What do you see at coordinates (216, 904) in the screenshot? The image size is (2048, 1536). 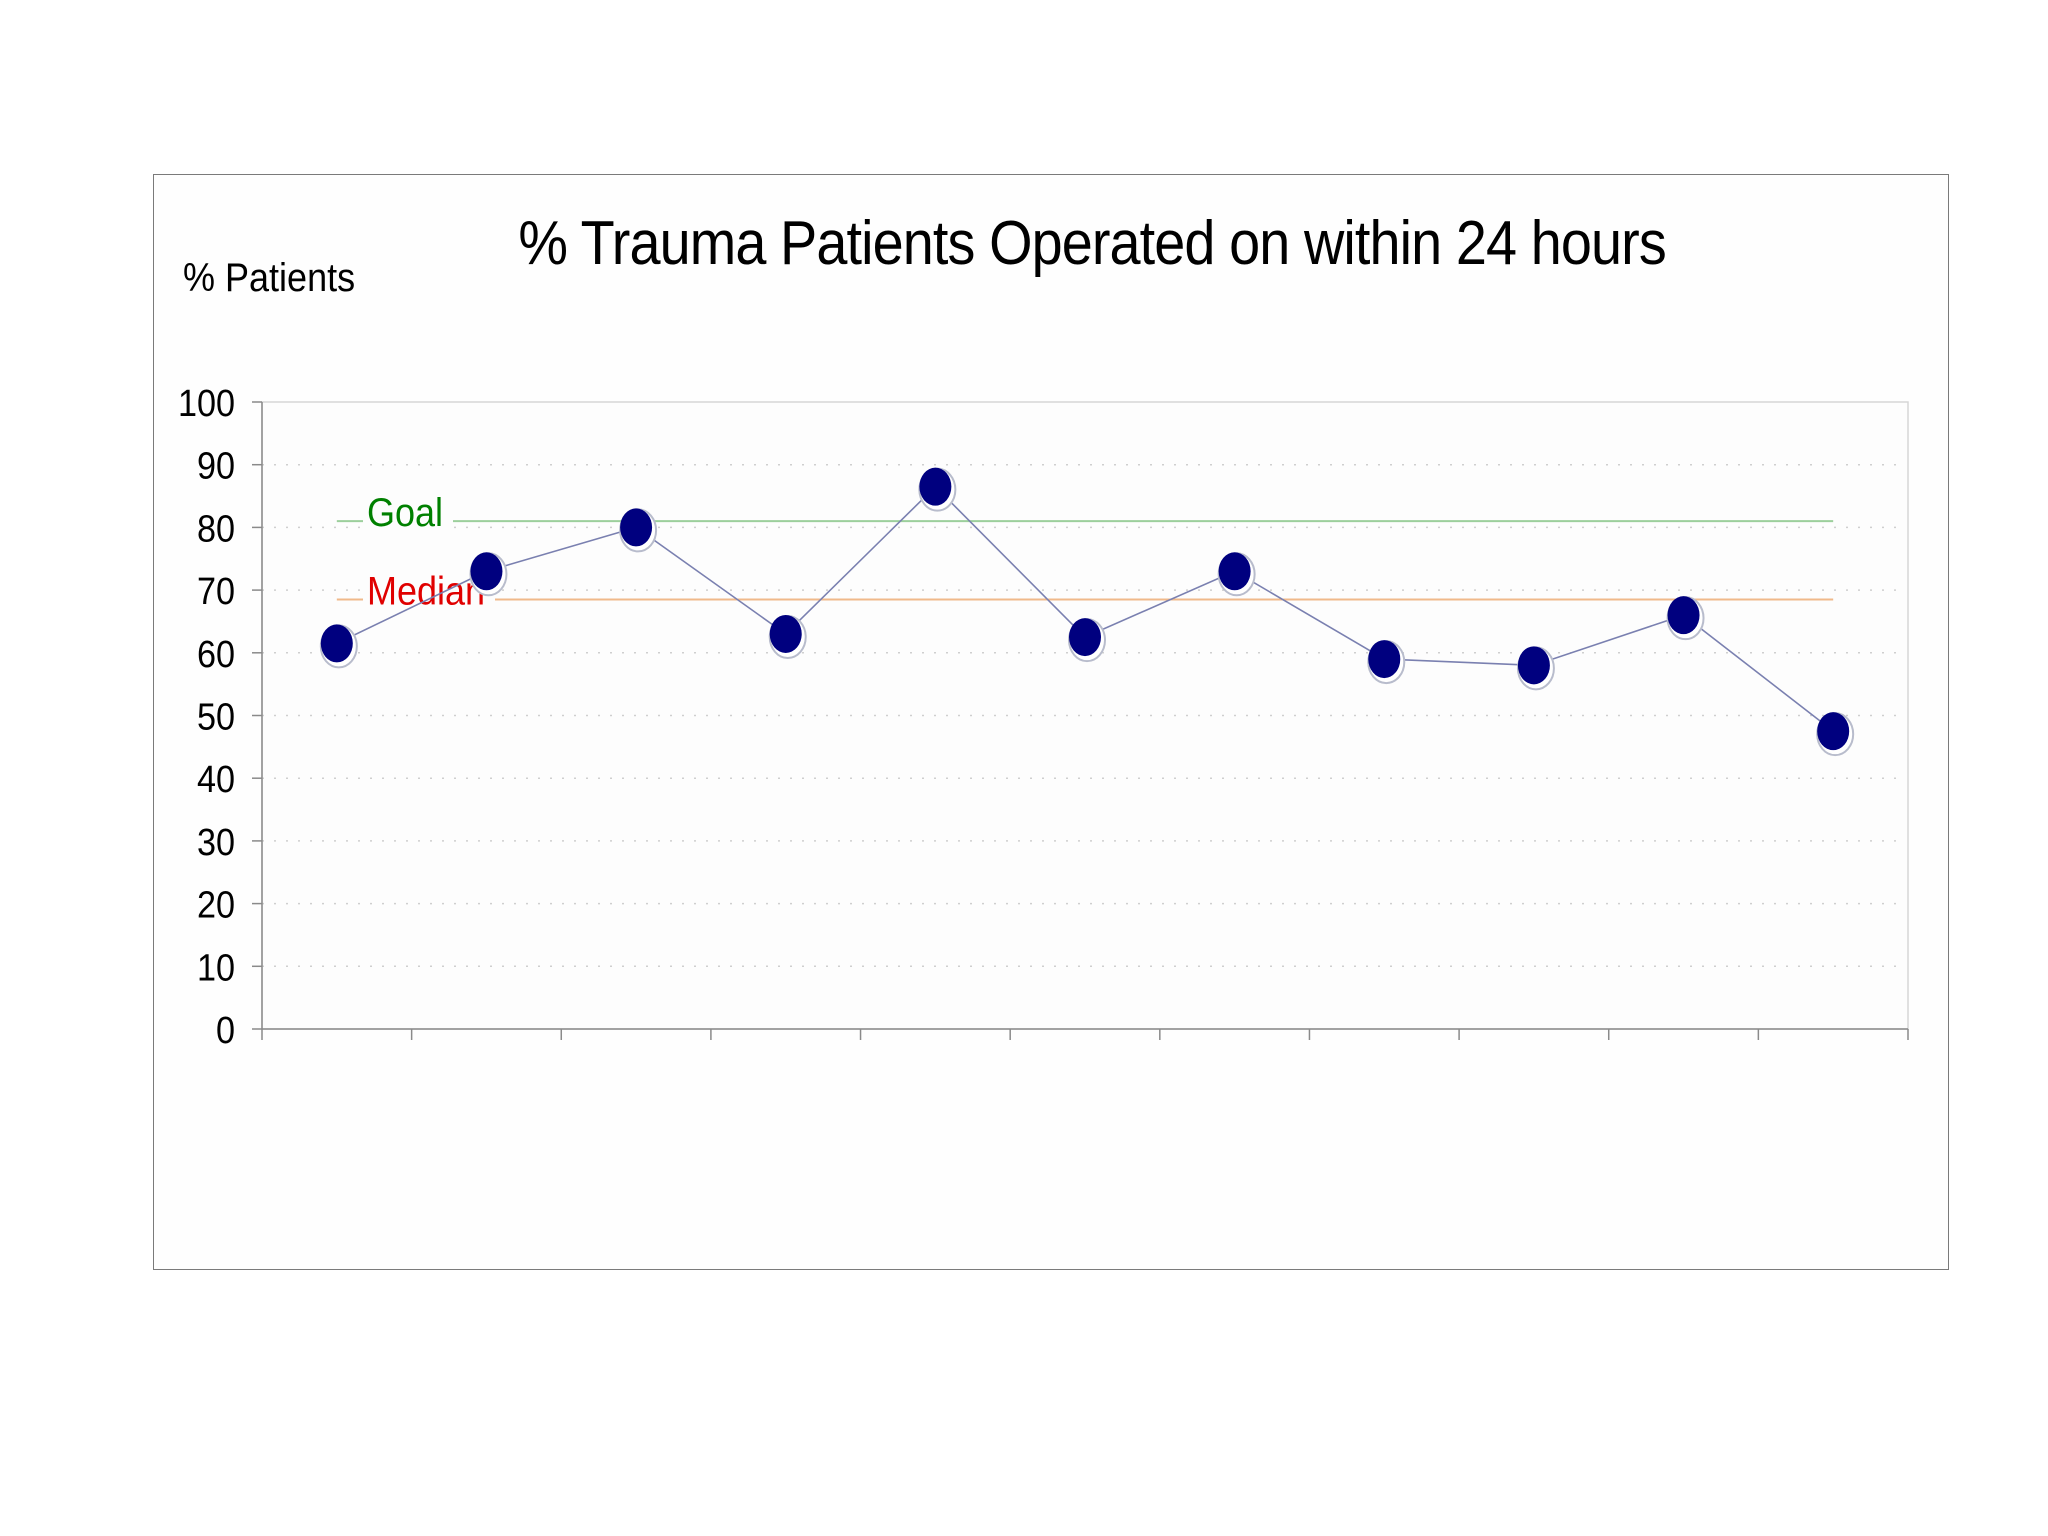 I see `y-tick-label: 20` at bounding box center [216, 904].